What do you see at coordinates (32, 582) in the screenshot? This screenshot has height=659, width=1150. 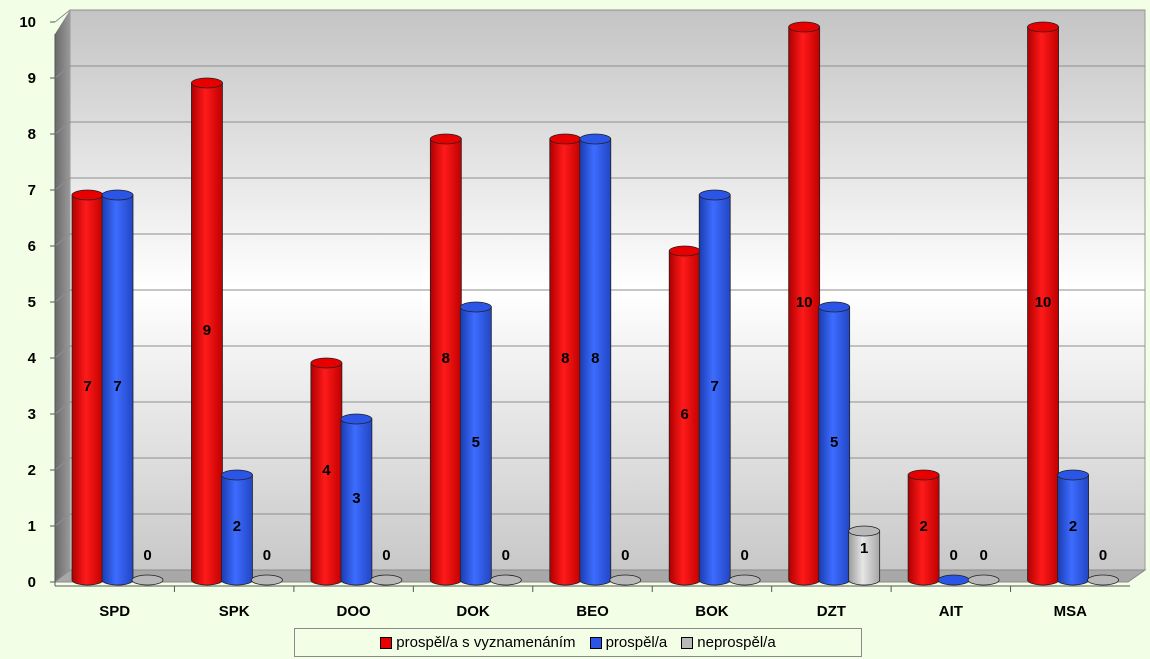 I see `y-tick-label: 0` at bounding box center [32, 582].